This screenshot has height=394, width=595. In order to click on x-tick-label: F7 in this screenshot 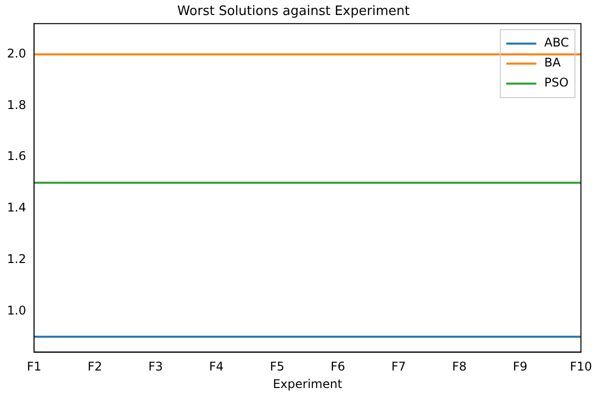, I will do `click(398, 367)`.